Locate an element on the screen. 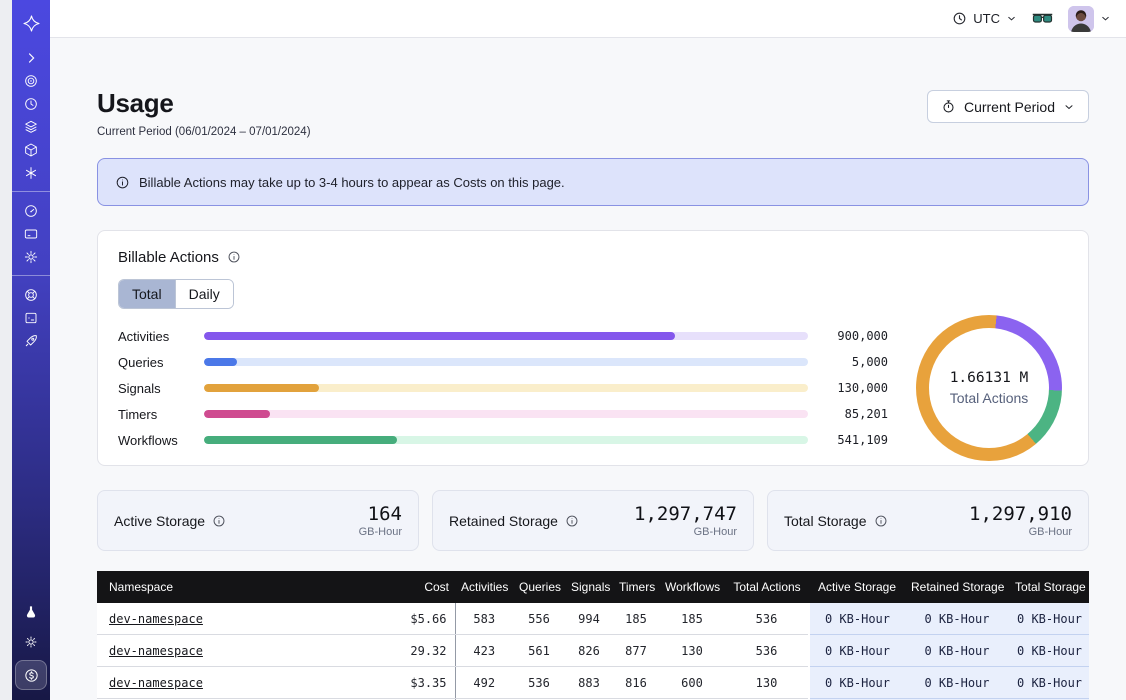 This screenshot has width=1126, height=700. cell-cost: $3.35 is located at coordinates (420, 682).